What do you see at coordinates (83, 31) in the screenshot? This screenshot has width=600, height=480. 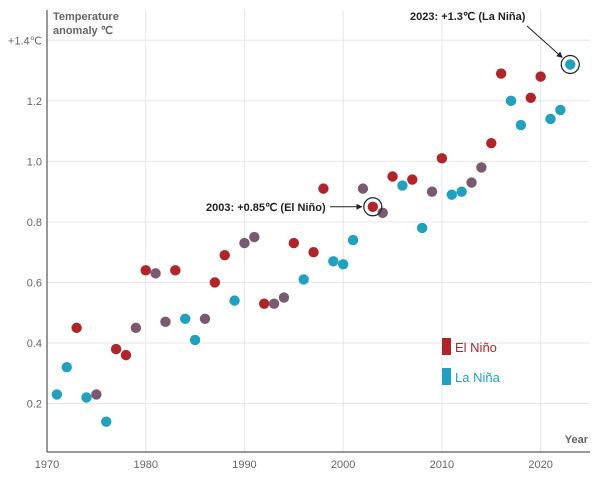 I see `y-axis-title: anomaly ℃` at bounding box center [83, 31].